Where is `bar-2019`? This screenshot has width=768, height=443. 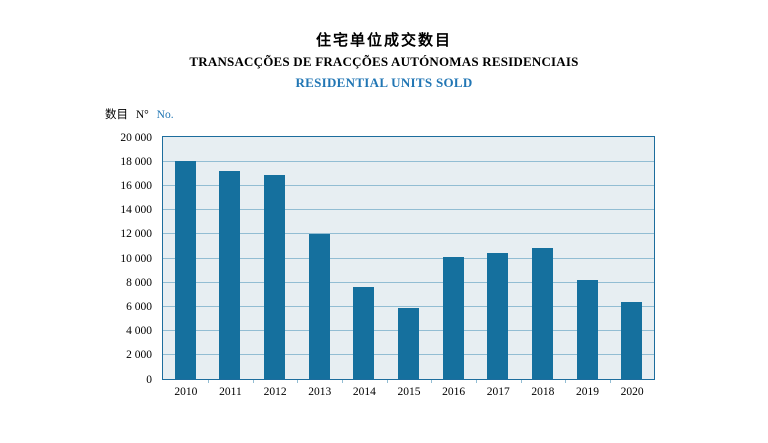
bar-2019 is located at coordinates (587, 329).